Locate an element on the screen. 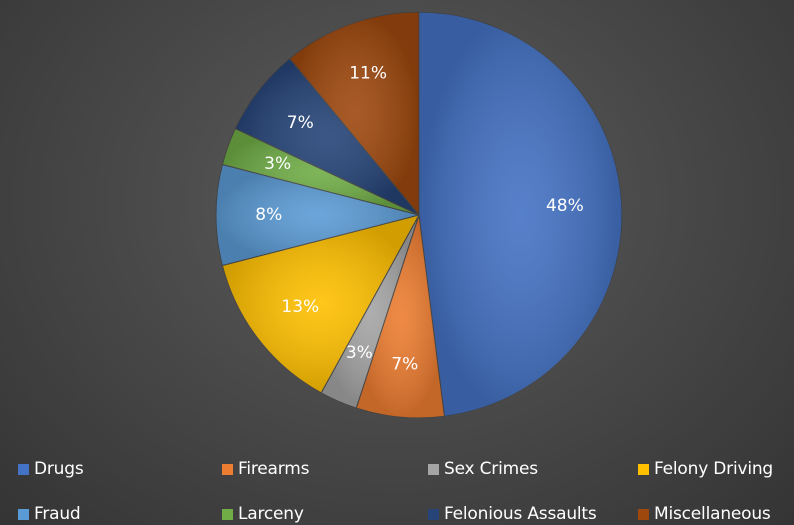  data-label-felony-driving: 13% is located at coordinates (300, 307).